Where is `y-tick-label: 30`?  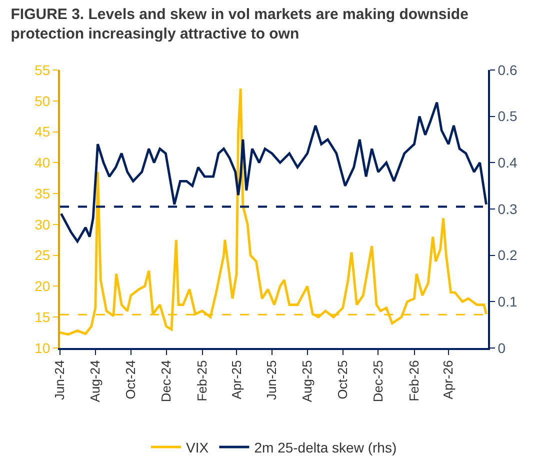
y-tick-label: 30 is located at coordinates (42, 224).